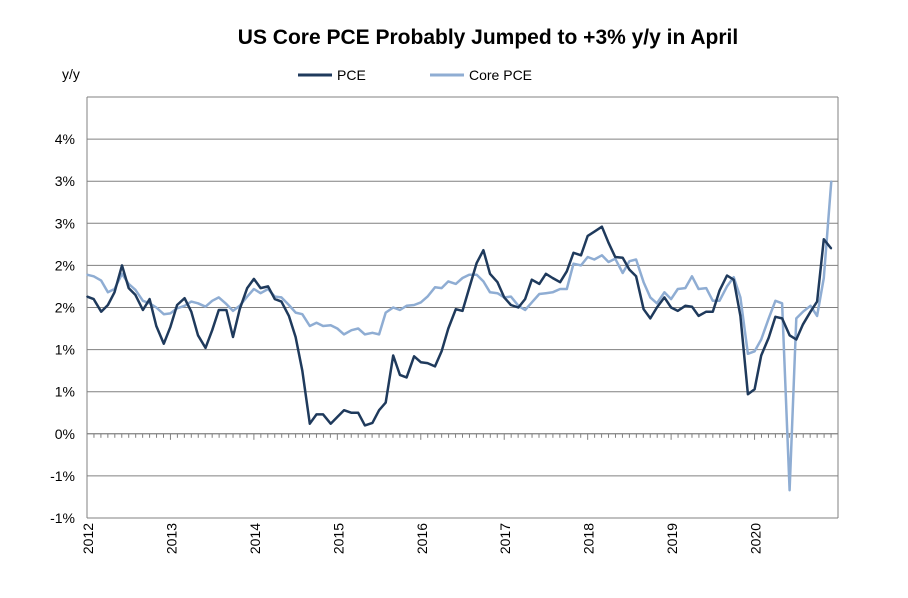  Describe the element at coordinates (672, 538) in the screenshot. I see `x-tick-label: 2019` at that location.